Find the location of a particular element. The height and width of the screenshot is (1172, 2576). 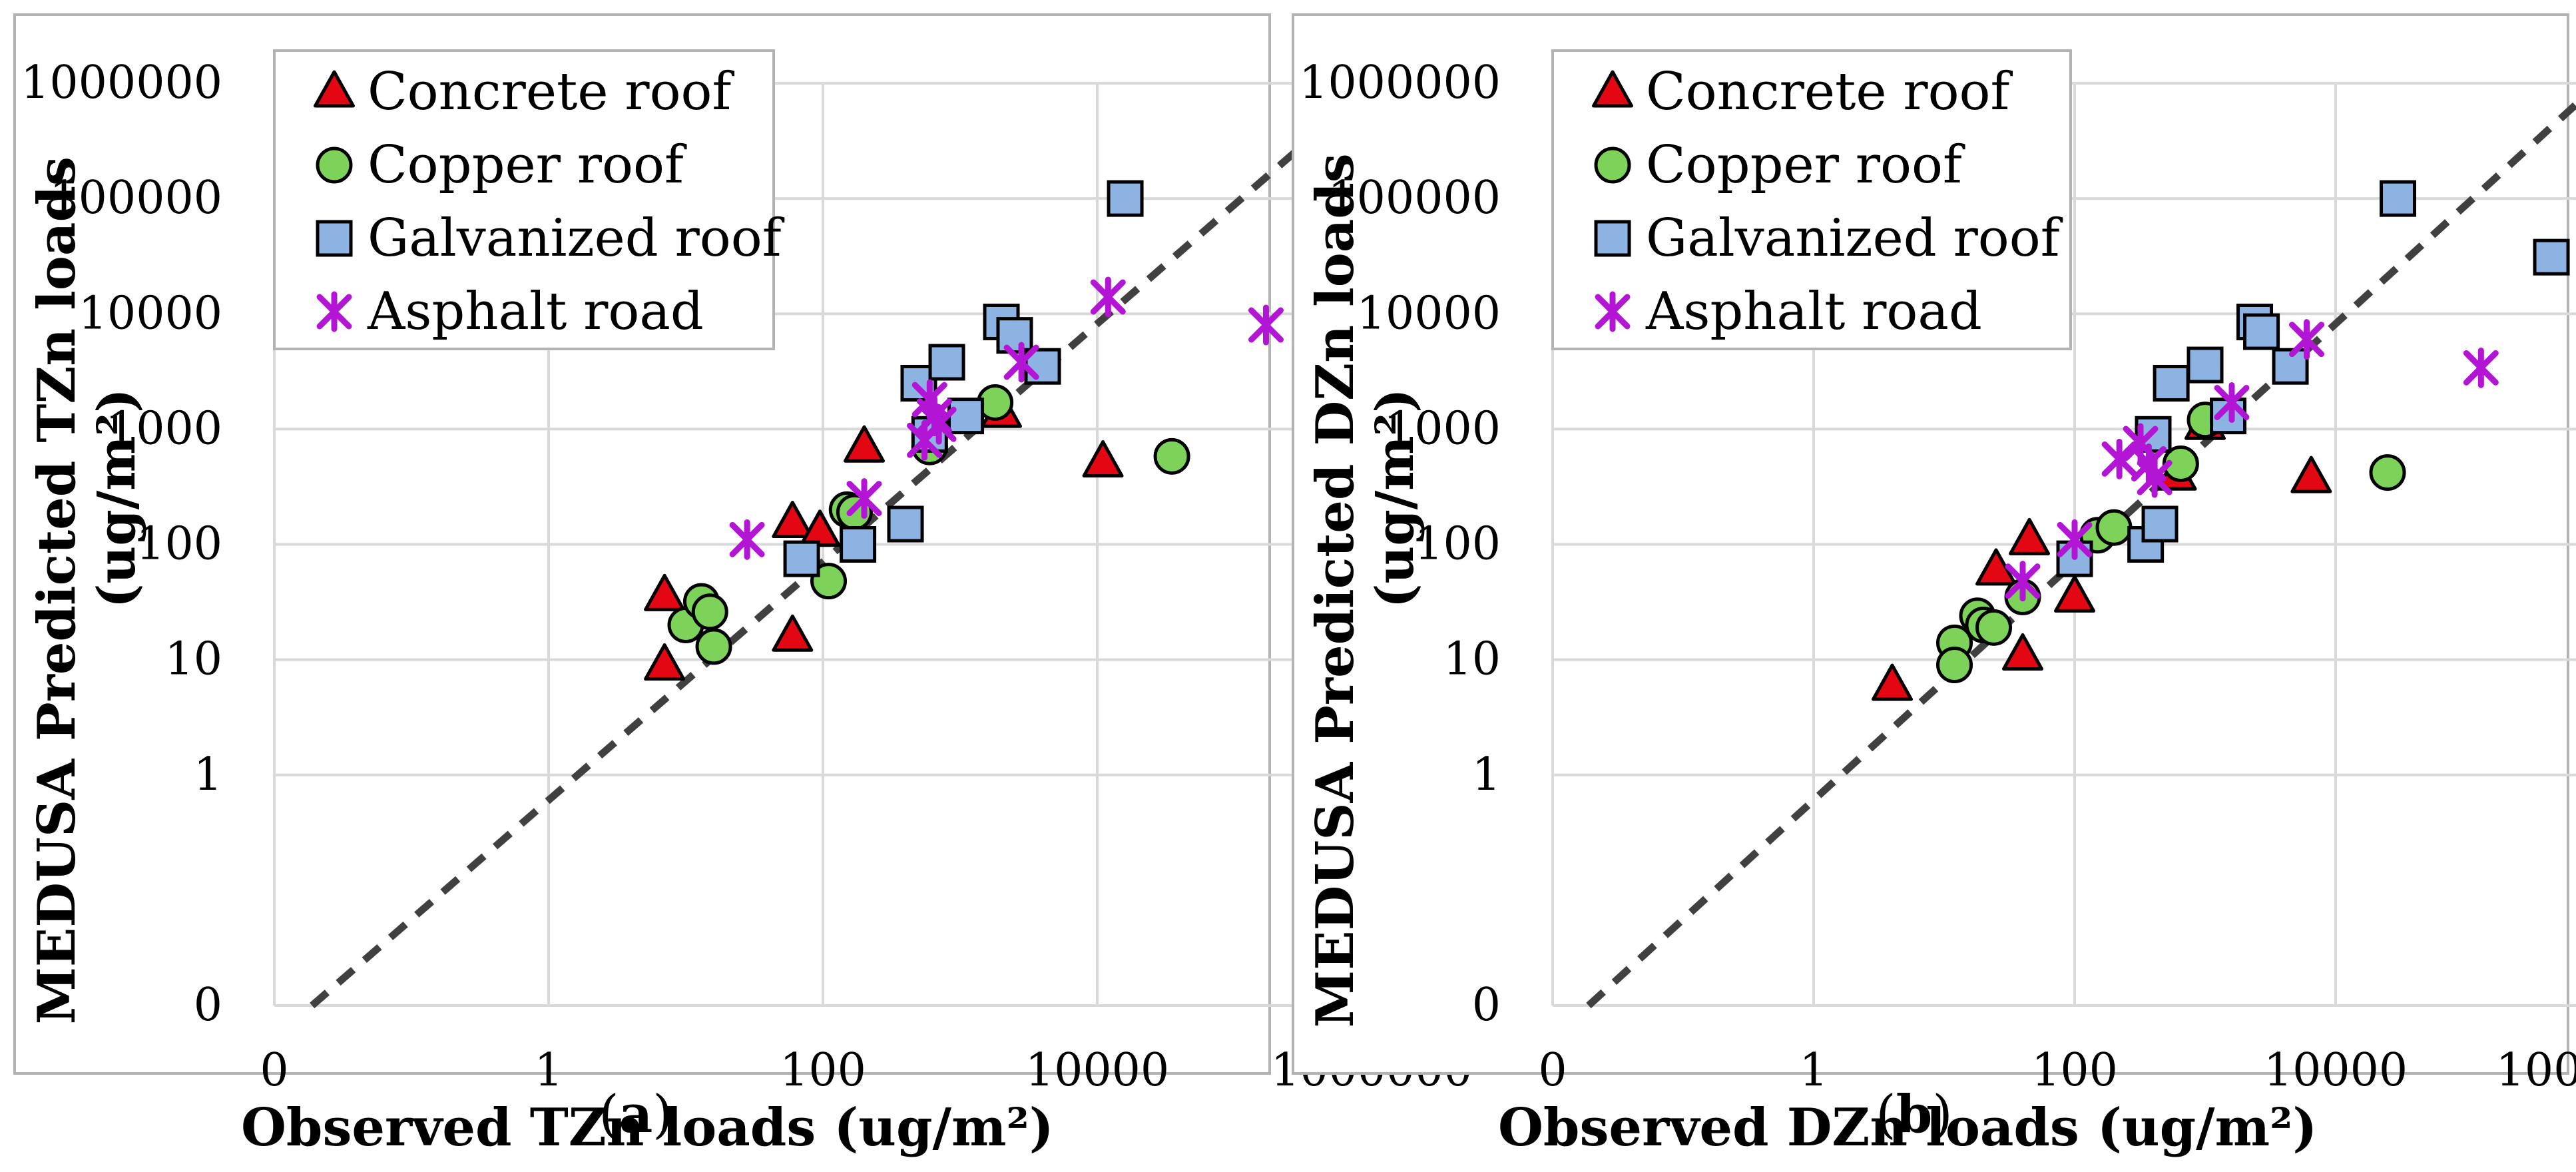

x-tick-label: 1000000 is located at coordinates (2536, 1070).